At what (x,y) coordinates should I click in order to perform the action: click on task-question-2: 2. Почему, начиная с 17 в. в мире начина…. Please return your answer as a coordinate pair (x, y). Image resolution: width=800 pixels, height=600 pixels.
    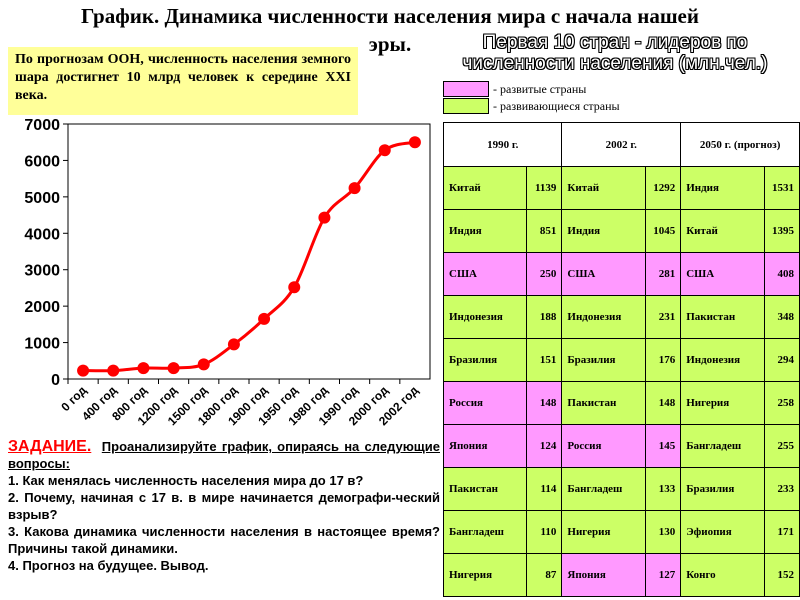
    Looking at the image, I should click on (224, 506).